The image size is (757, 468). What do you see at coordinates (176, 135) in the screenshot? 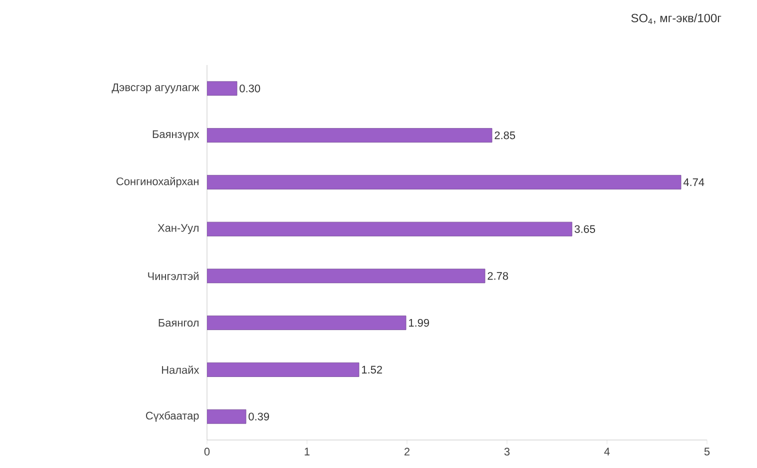
I see `y-tick-label: Баянзүрх` at bounding box center [176, 135].